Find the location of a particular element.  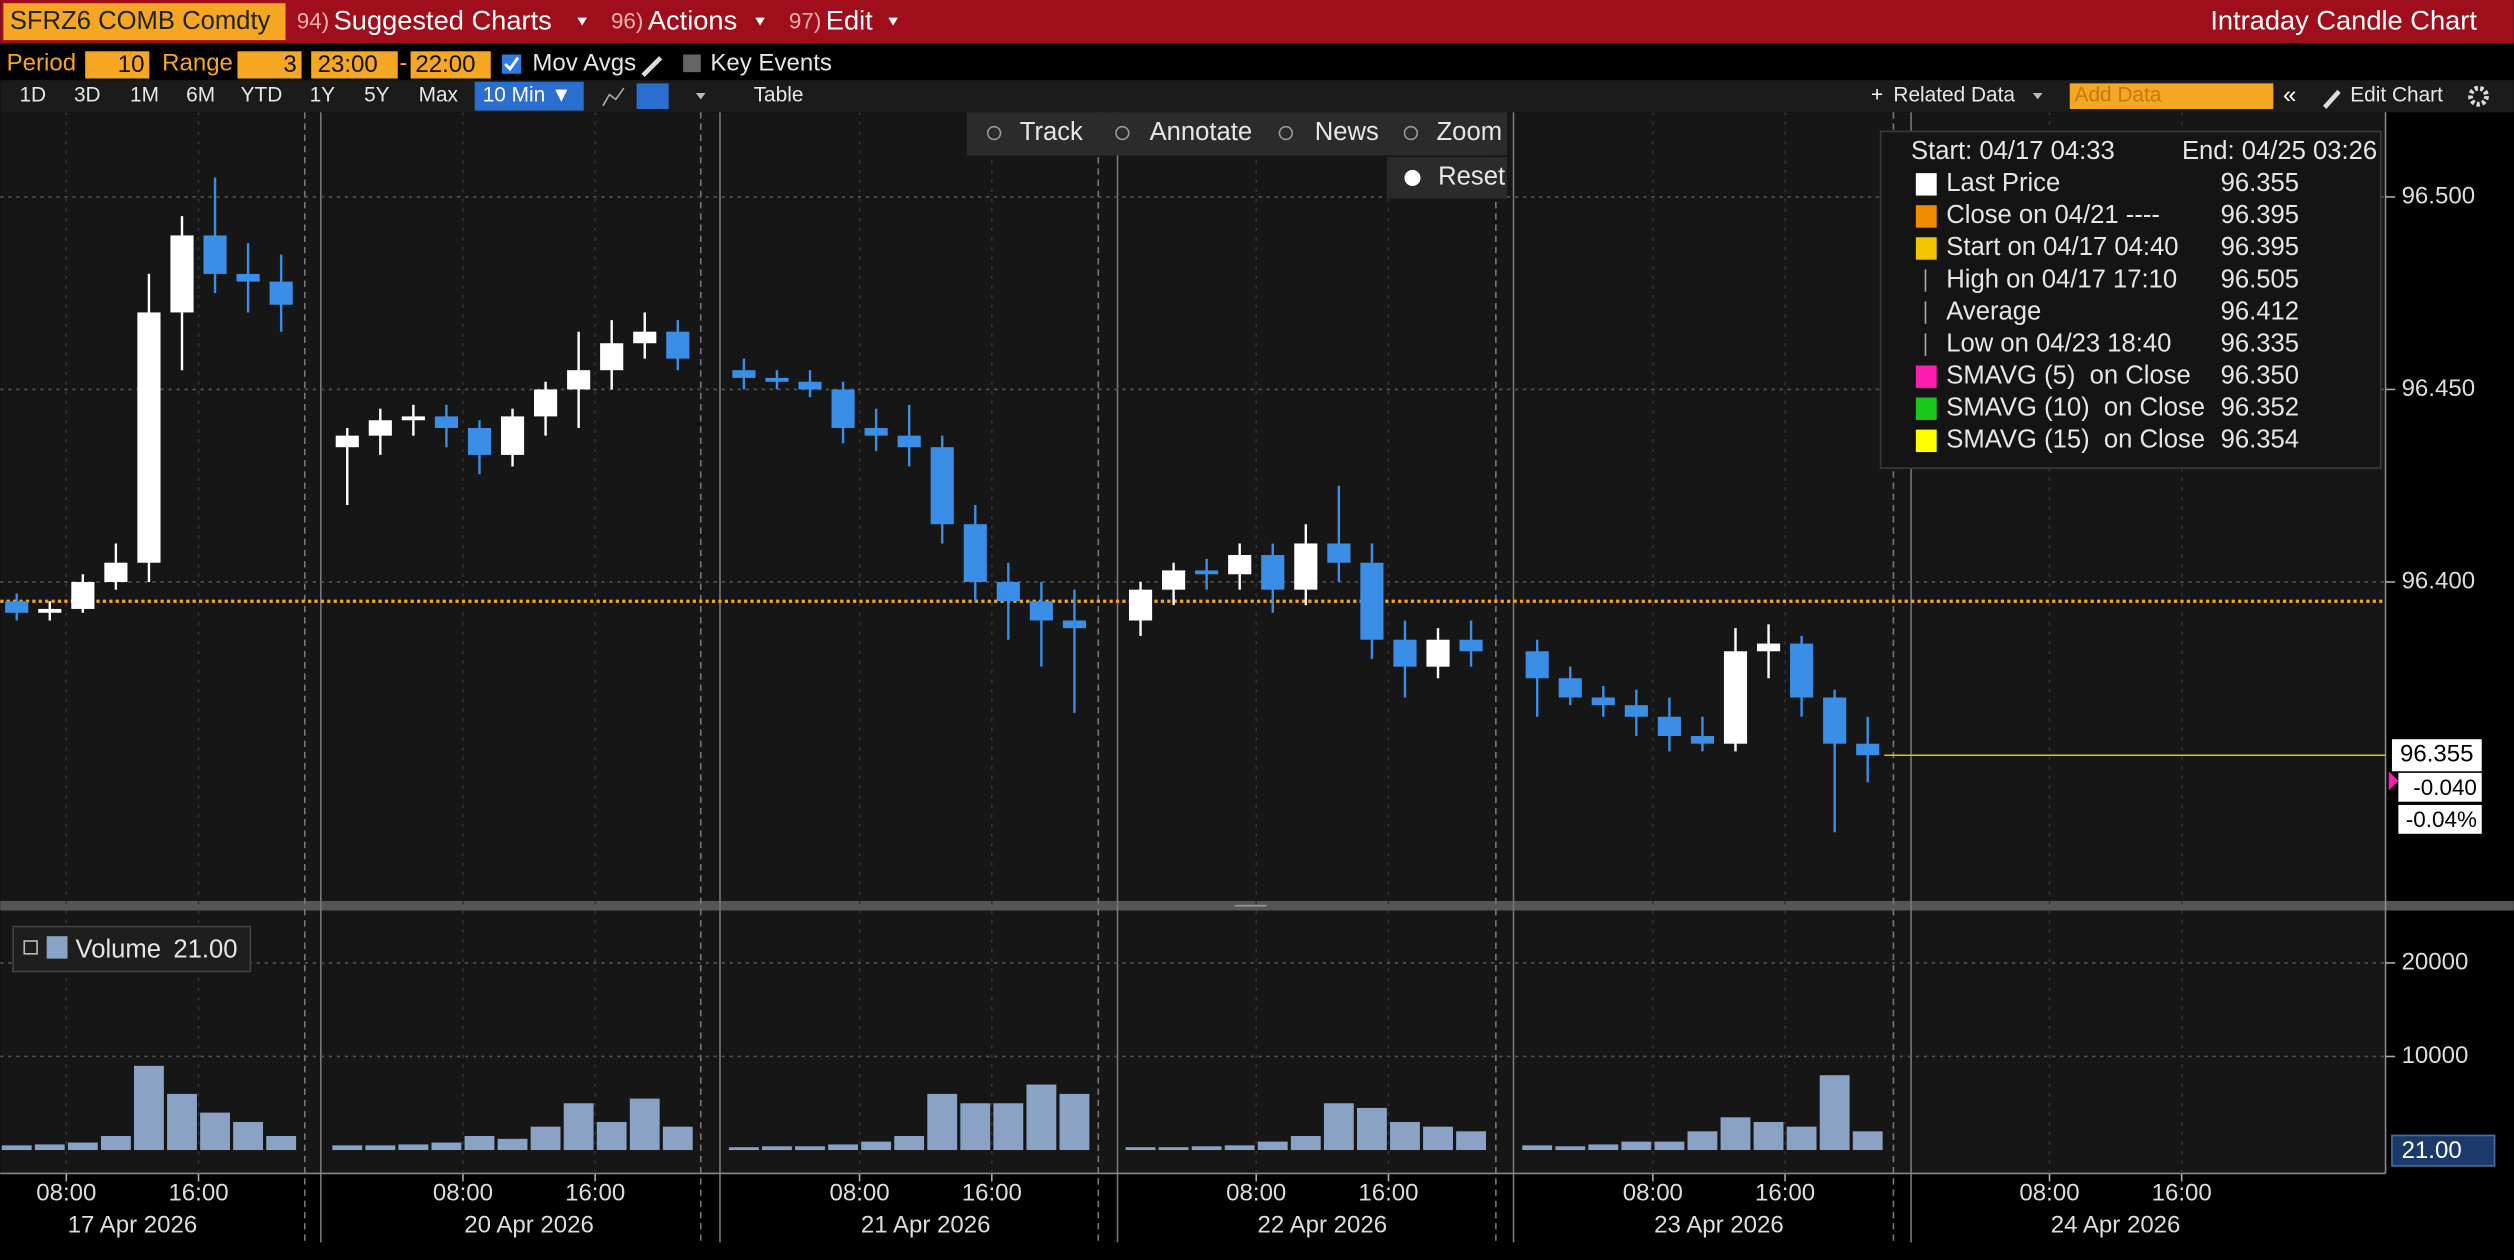

range-button: YTD is located at coordinates (262, 95).